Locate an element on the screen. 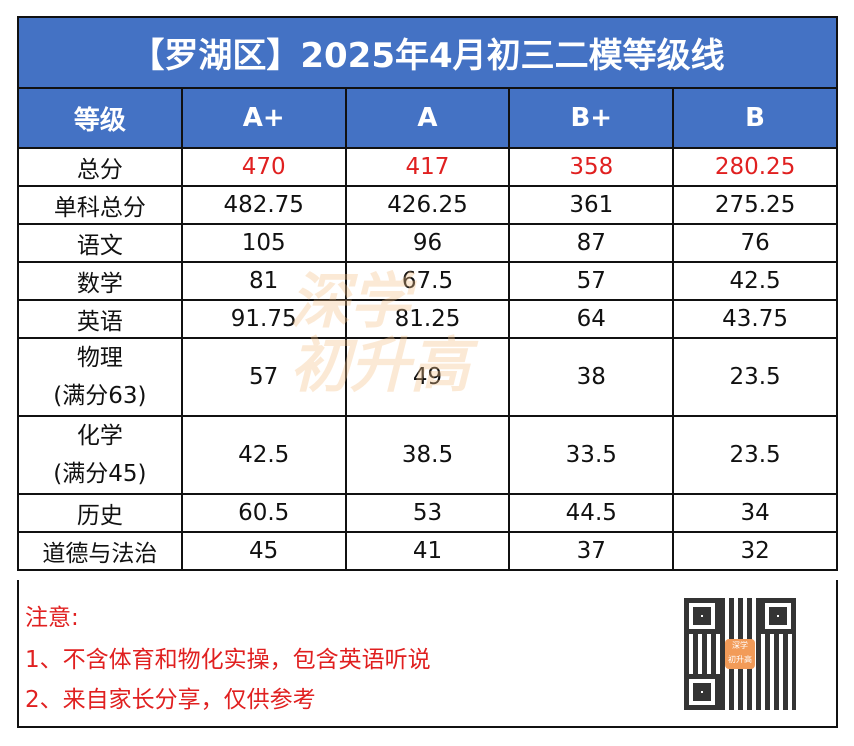 The image size is (854, 746). row-label: 英语 is located at coordinates (100, 319).